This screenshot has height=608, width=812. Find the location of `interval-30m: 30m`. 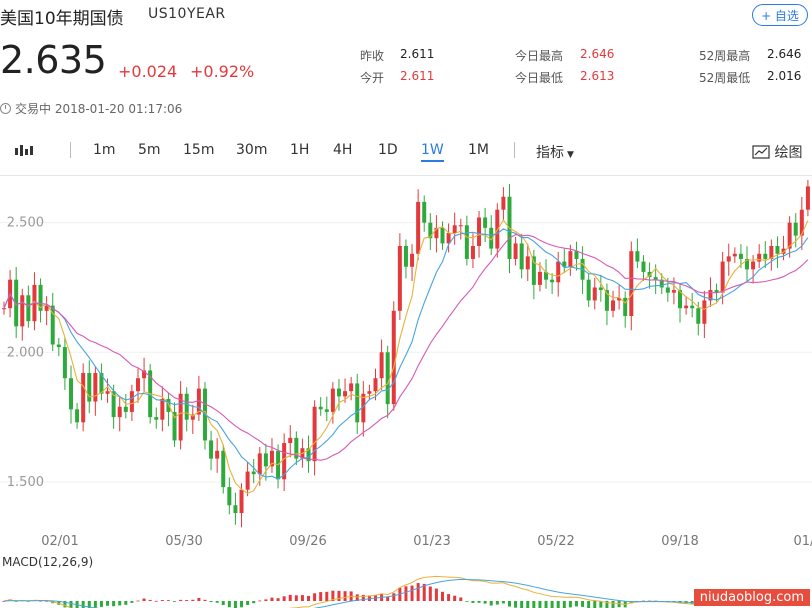

interval-30m: 30m is located at coordinates (252, 150).